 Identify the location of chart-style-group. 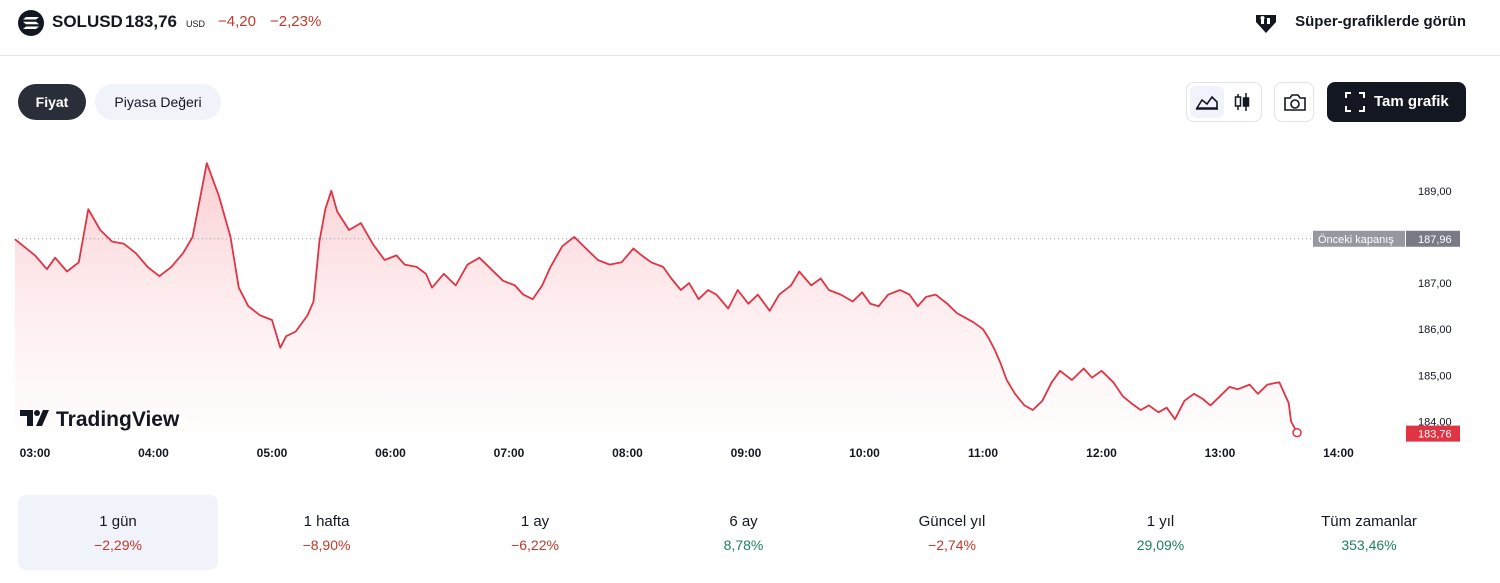
(1224, 102).